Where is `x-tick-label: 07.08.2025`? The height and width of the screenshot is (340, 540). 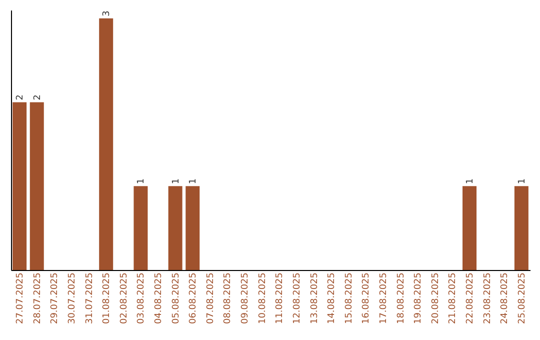
x-tick-label: 07.08.2025 is located at coordinates (211, 298).